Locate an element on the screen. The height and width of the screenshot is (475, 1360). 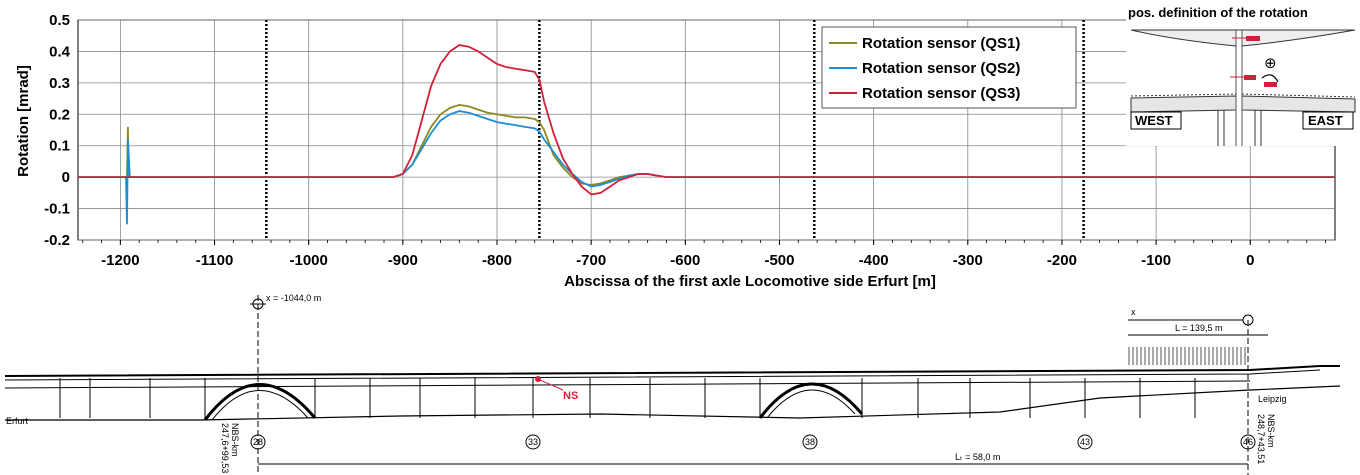
x-tick-label: -300 is located at coordinates (968, 260).